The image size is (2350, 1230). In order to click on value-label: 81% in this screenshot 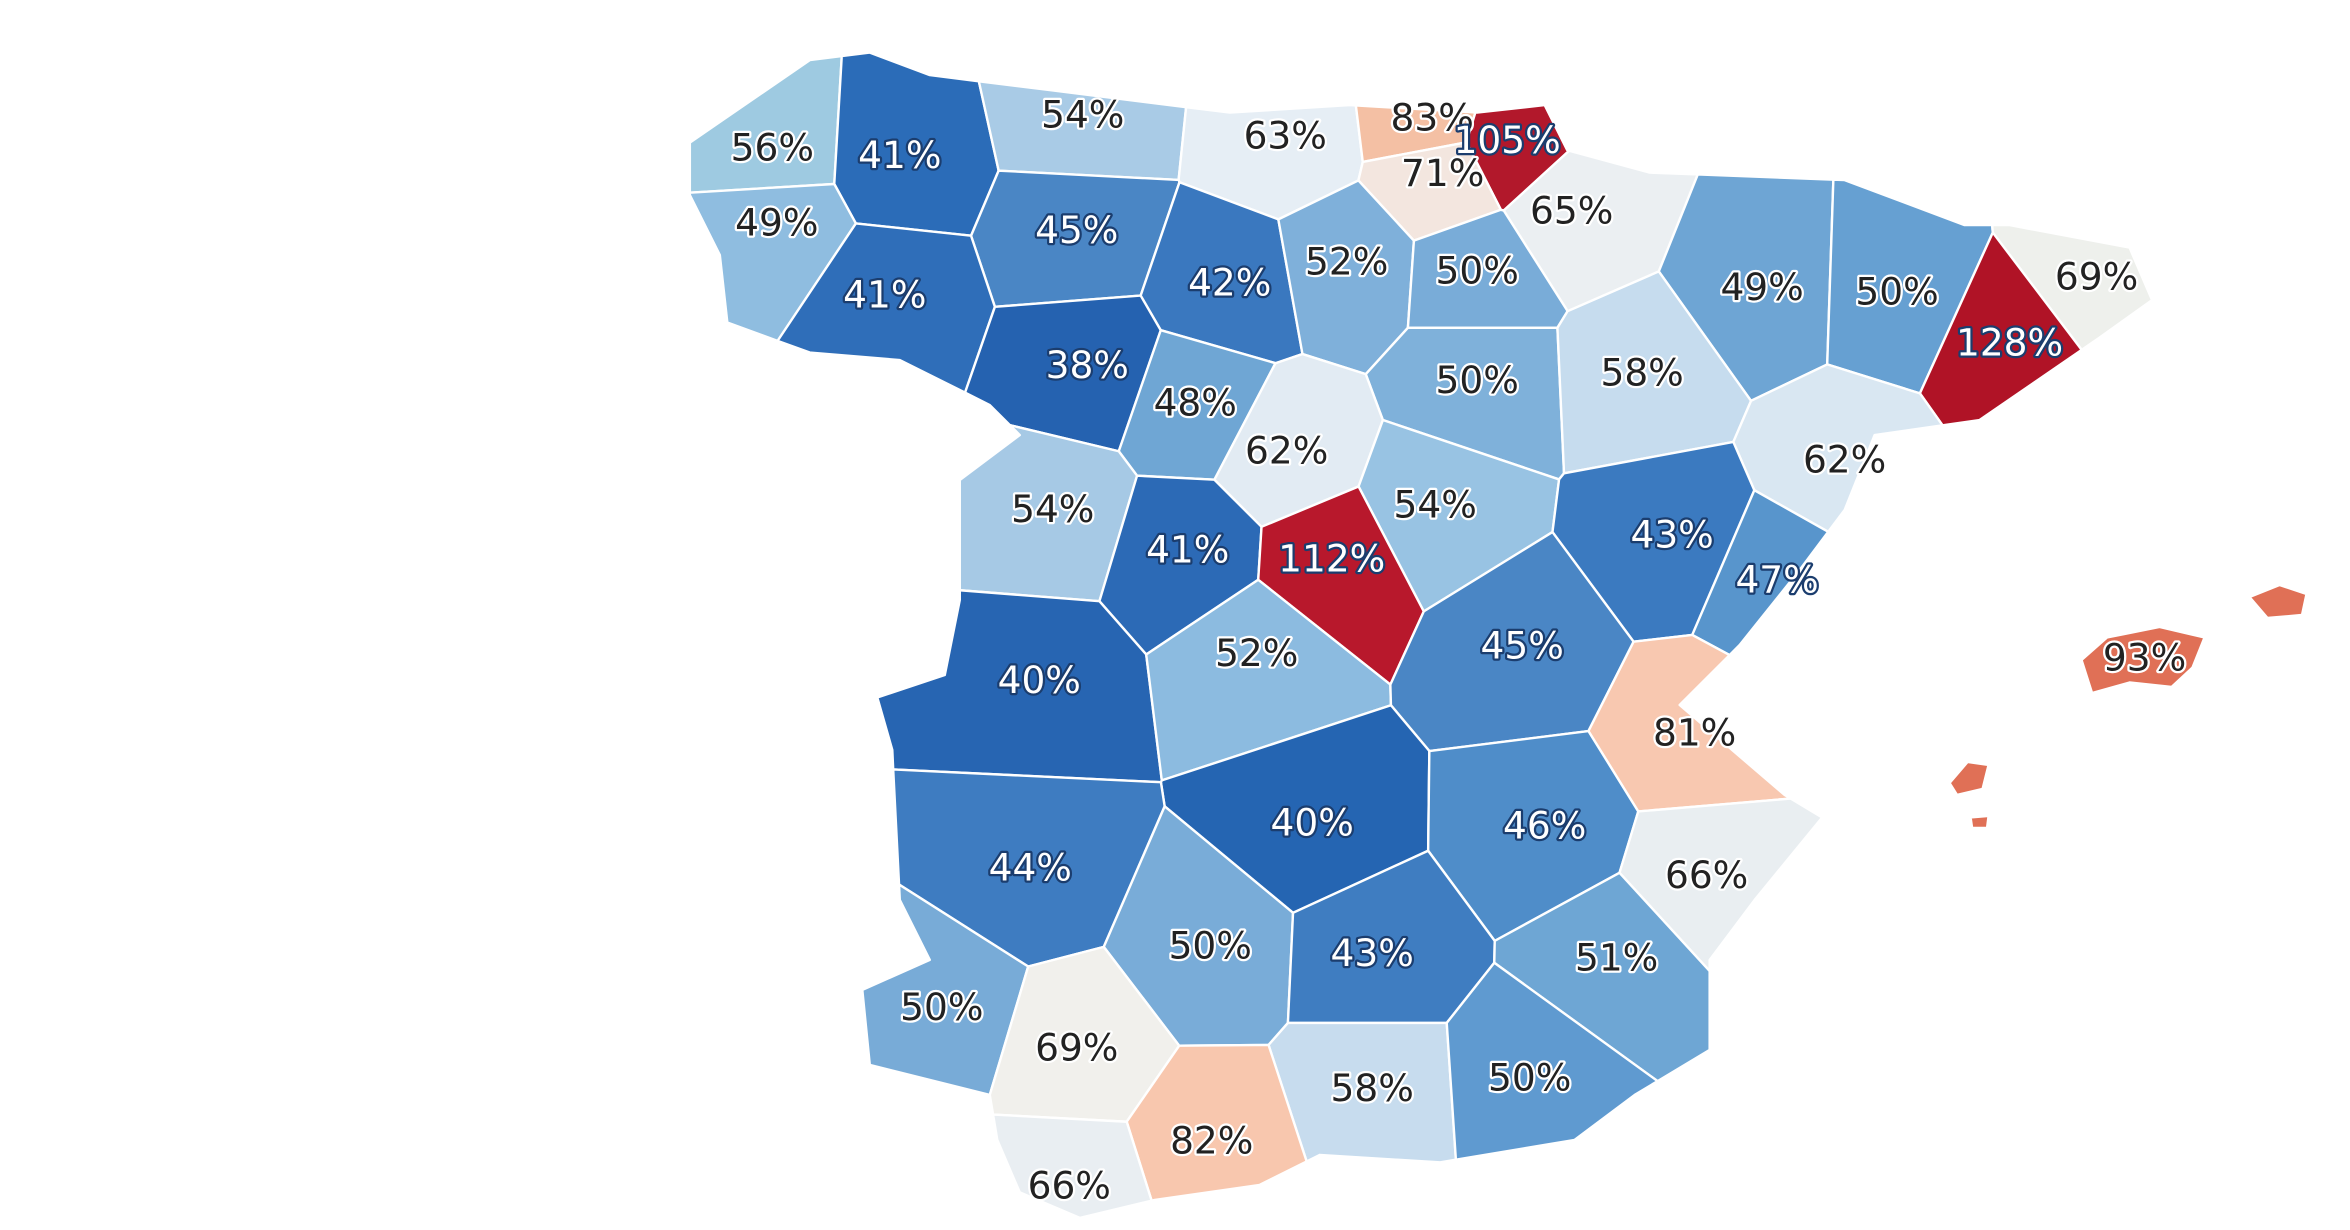, I will do `click(1694, 732)`.